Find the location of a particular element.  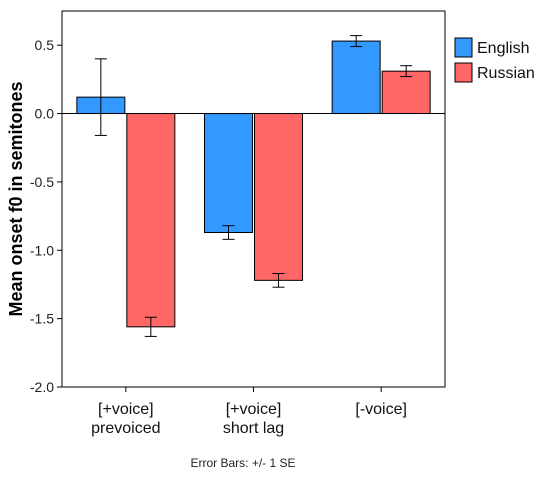

legend-label-russian: Russian is located at coordinates (506, 73).